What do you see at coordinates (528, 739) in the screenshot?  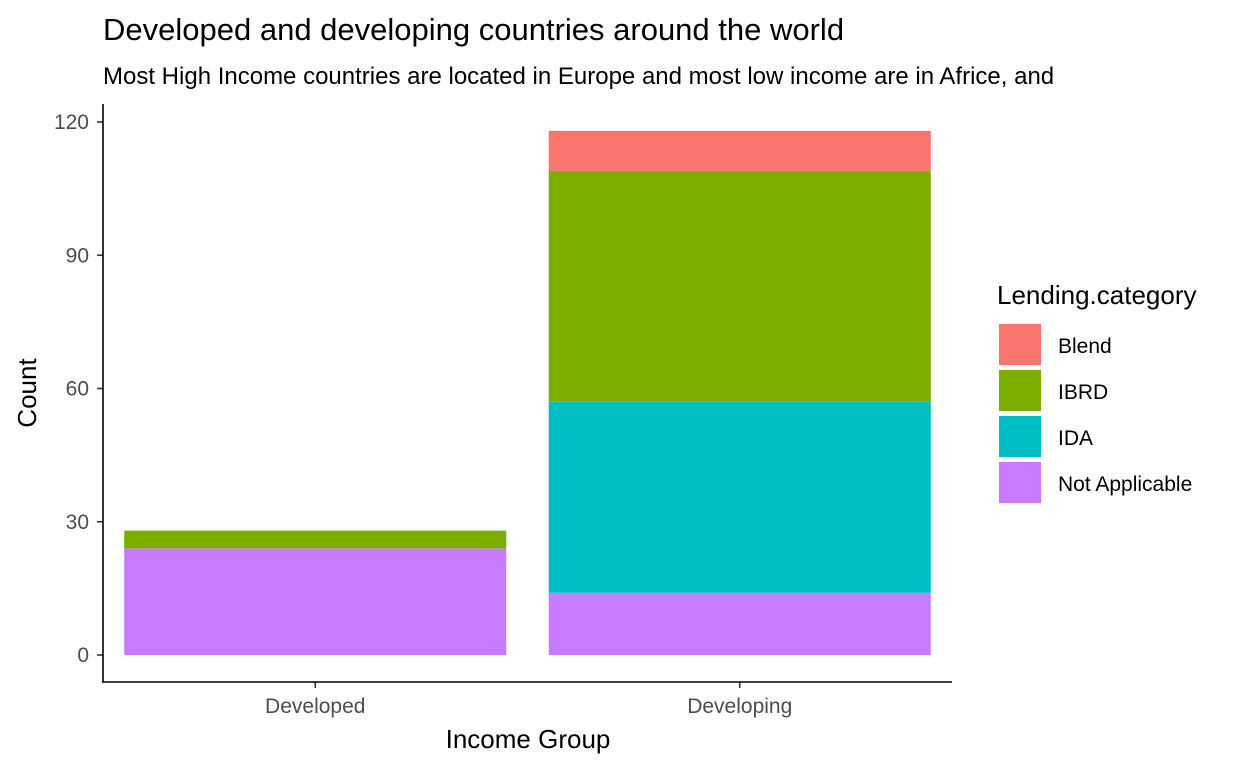 I see `x-axis-title: Income Group` at bounding box center [528, 739].